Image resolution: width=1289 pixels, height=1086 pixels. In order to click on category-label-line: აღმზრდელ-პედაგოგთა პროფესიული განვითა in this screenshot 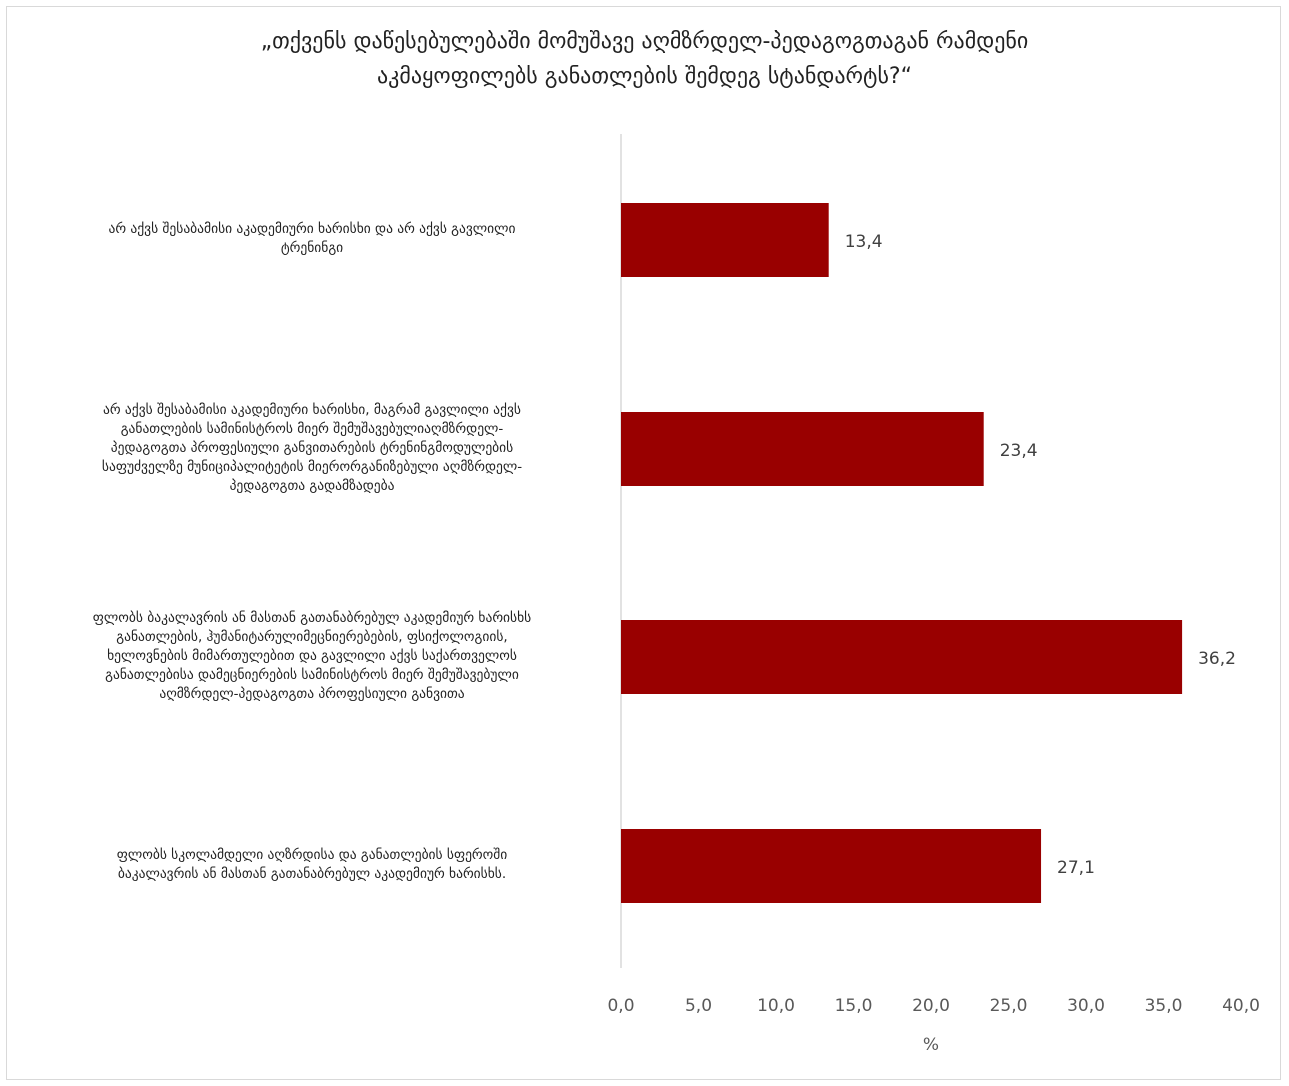, I will do `click(312, 693)`.